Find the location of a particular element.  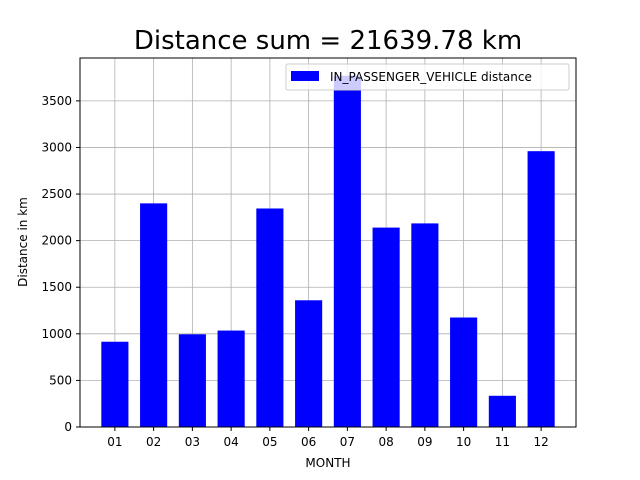

x-axis-label: MONTH is located at coordinates (327, 463).